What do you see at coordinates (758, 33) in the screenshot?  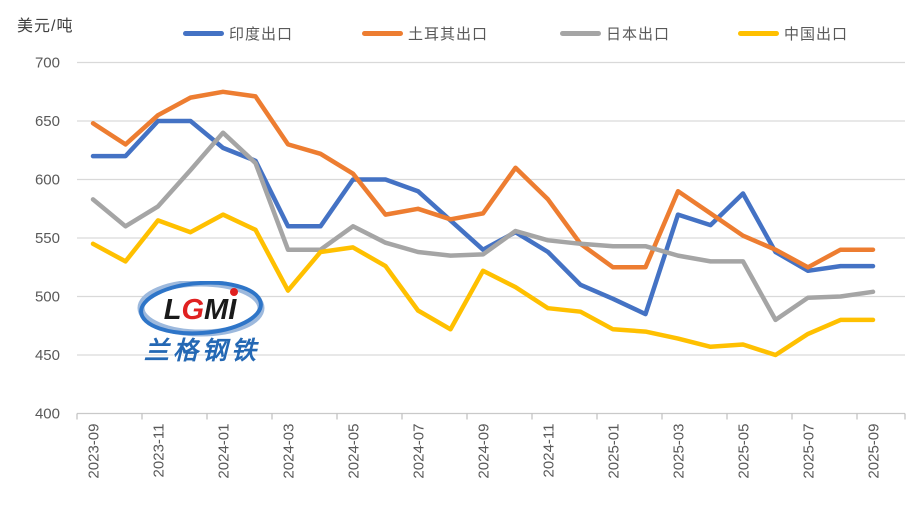 I see `legend-swatch-china` at bounding box center [758, 33].